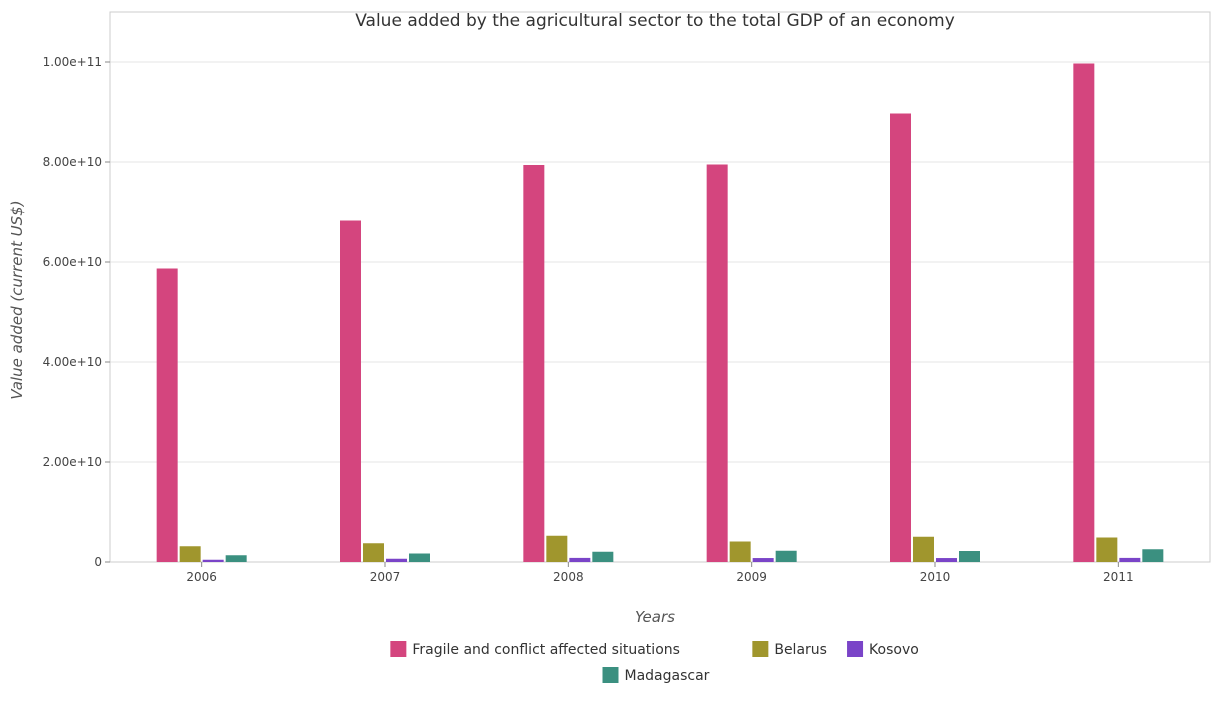 This screenshot has height=704, width=1222. I want to click on x-tick-label: 2008, so click(568, 577).